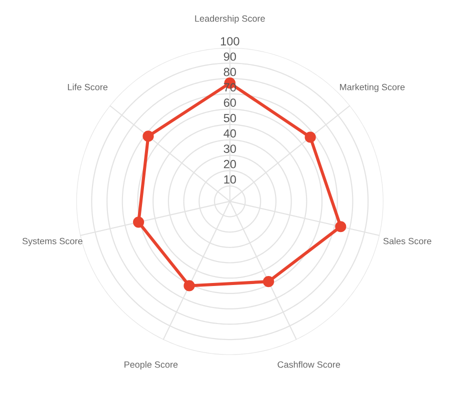 This screenshot has width=457, height=413. Describe the element at coordinates (230, 133) in the screenshot. I see `y-tick-label: 40` at that location.